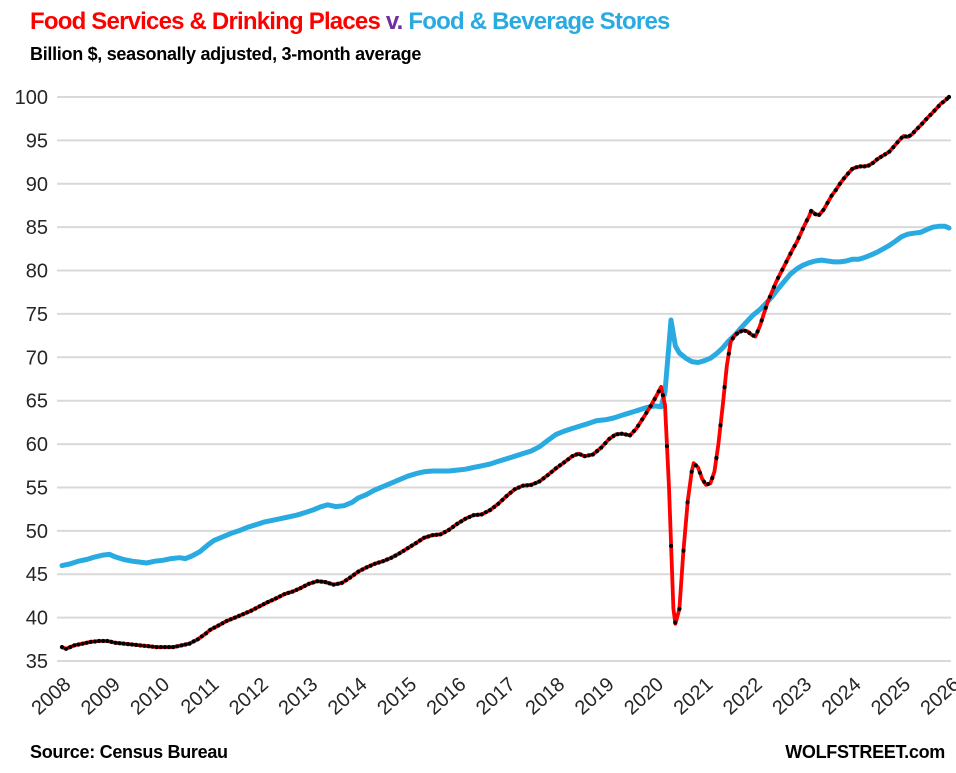 This screenshot has height=773, width=956. I want to click on x-axis-tick-label: 2021, so click(694, 696).